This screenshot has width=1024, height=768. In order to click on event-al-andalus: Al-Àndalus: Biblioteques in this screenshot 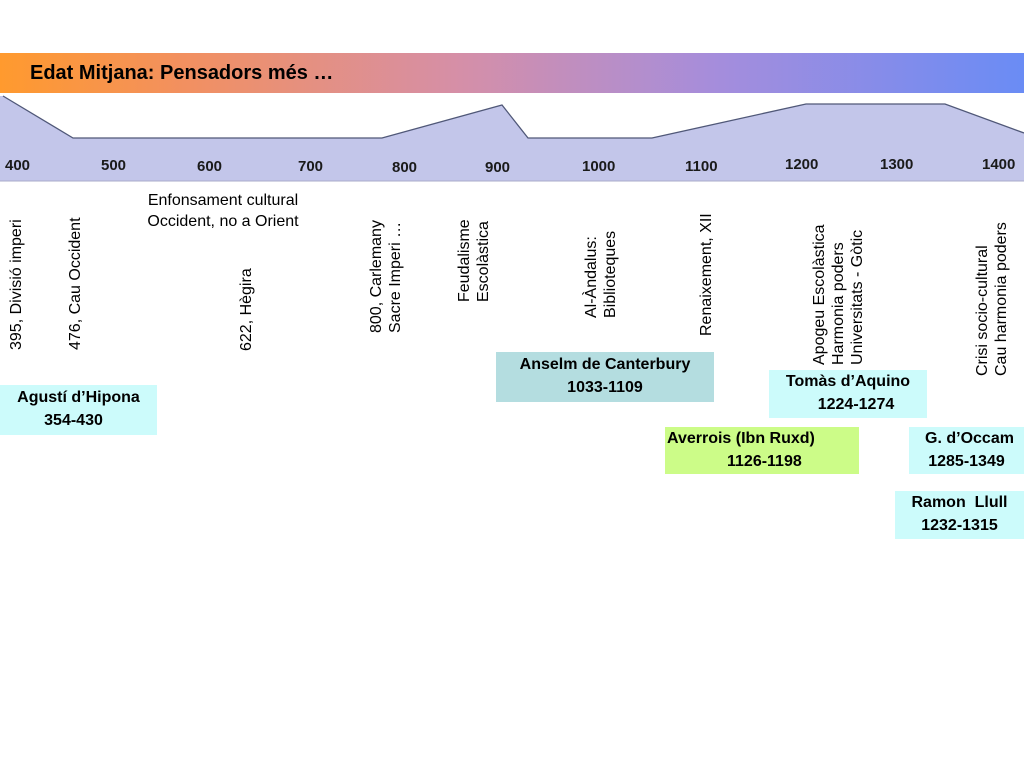, I will do `click(601, 274)`.